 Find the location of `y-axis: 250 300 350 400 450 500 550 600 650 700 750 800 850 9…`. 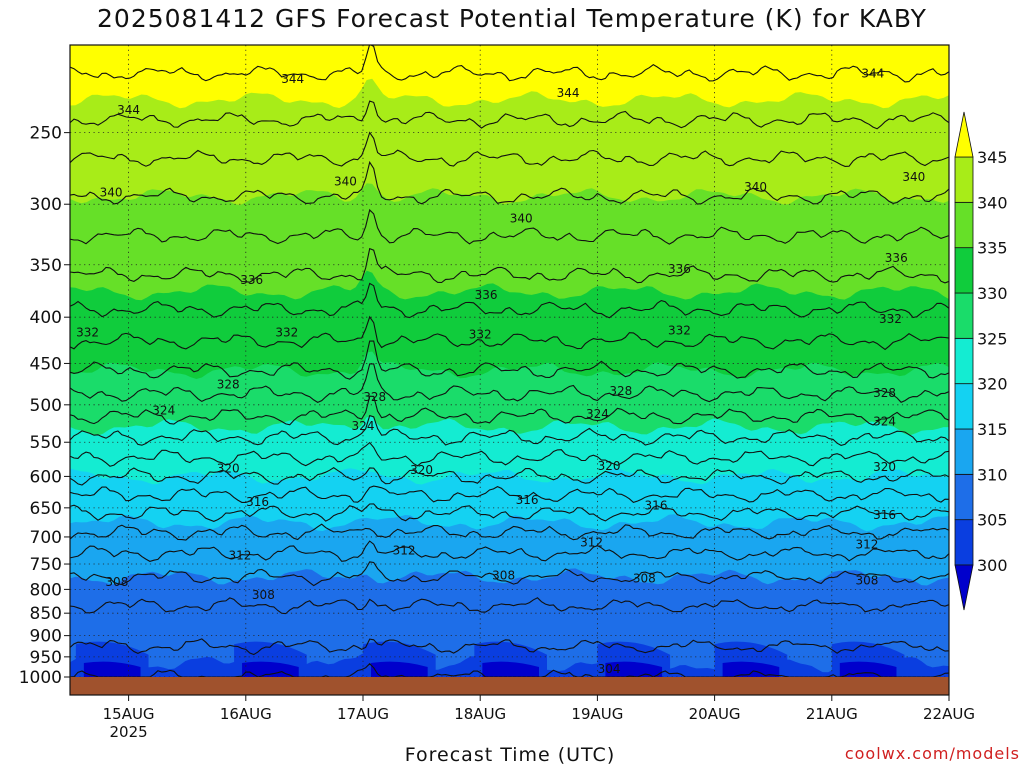

y-axis: 250 300 350 400 450 500 550 600 650 700 750 800 850 9… is located at coordinates (44, 406).